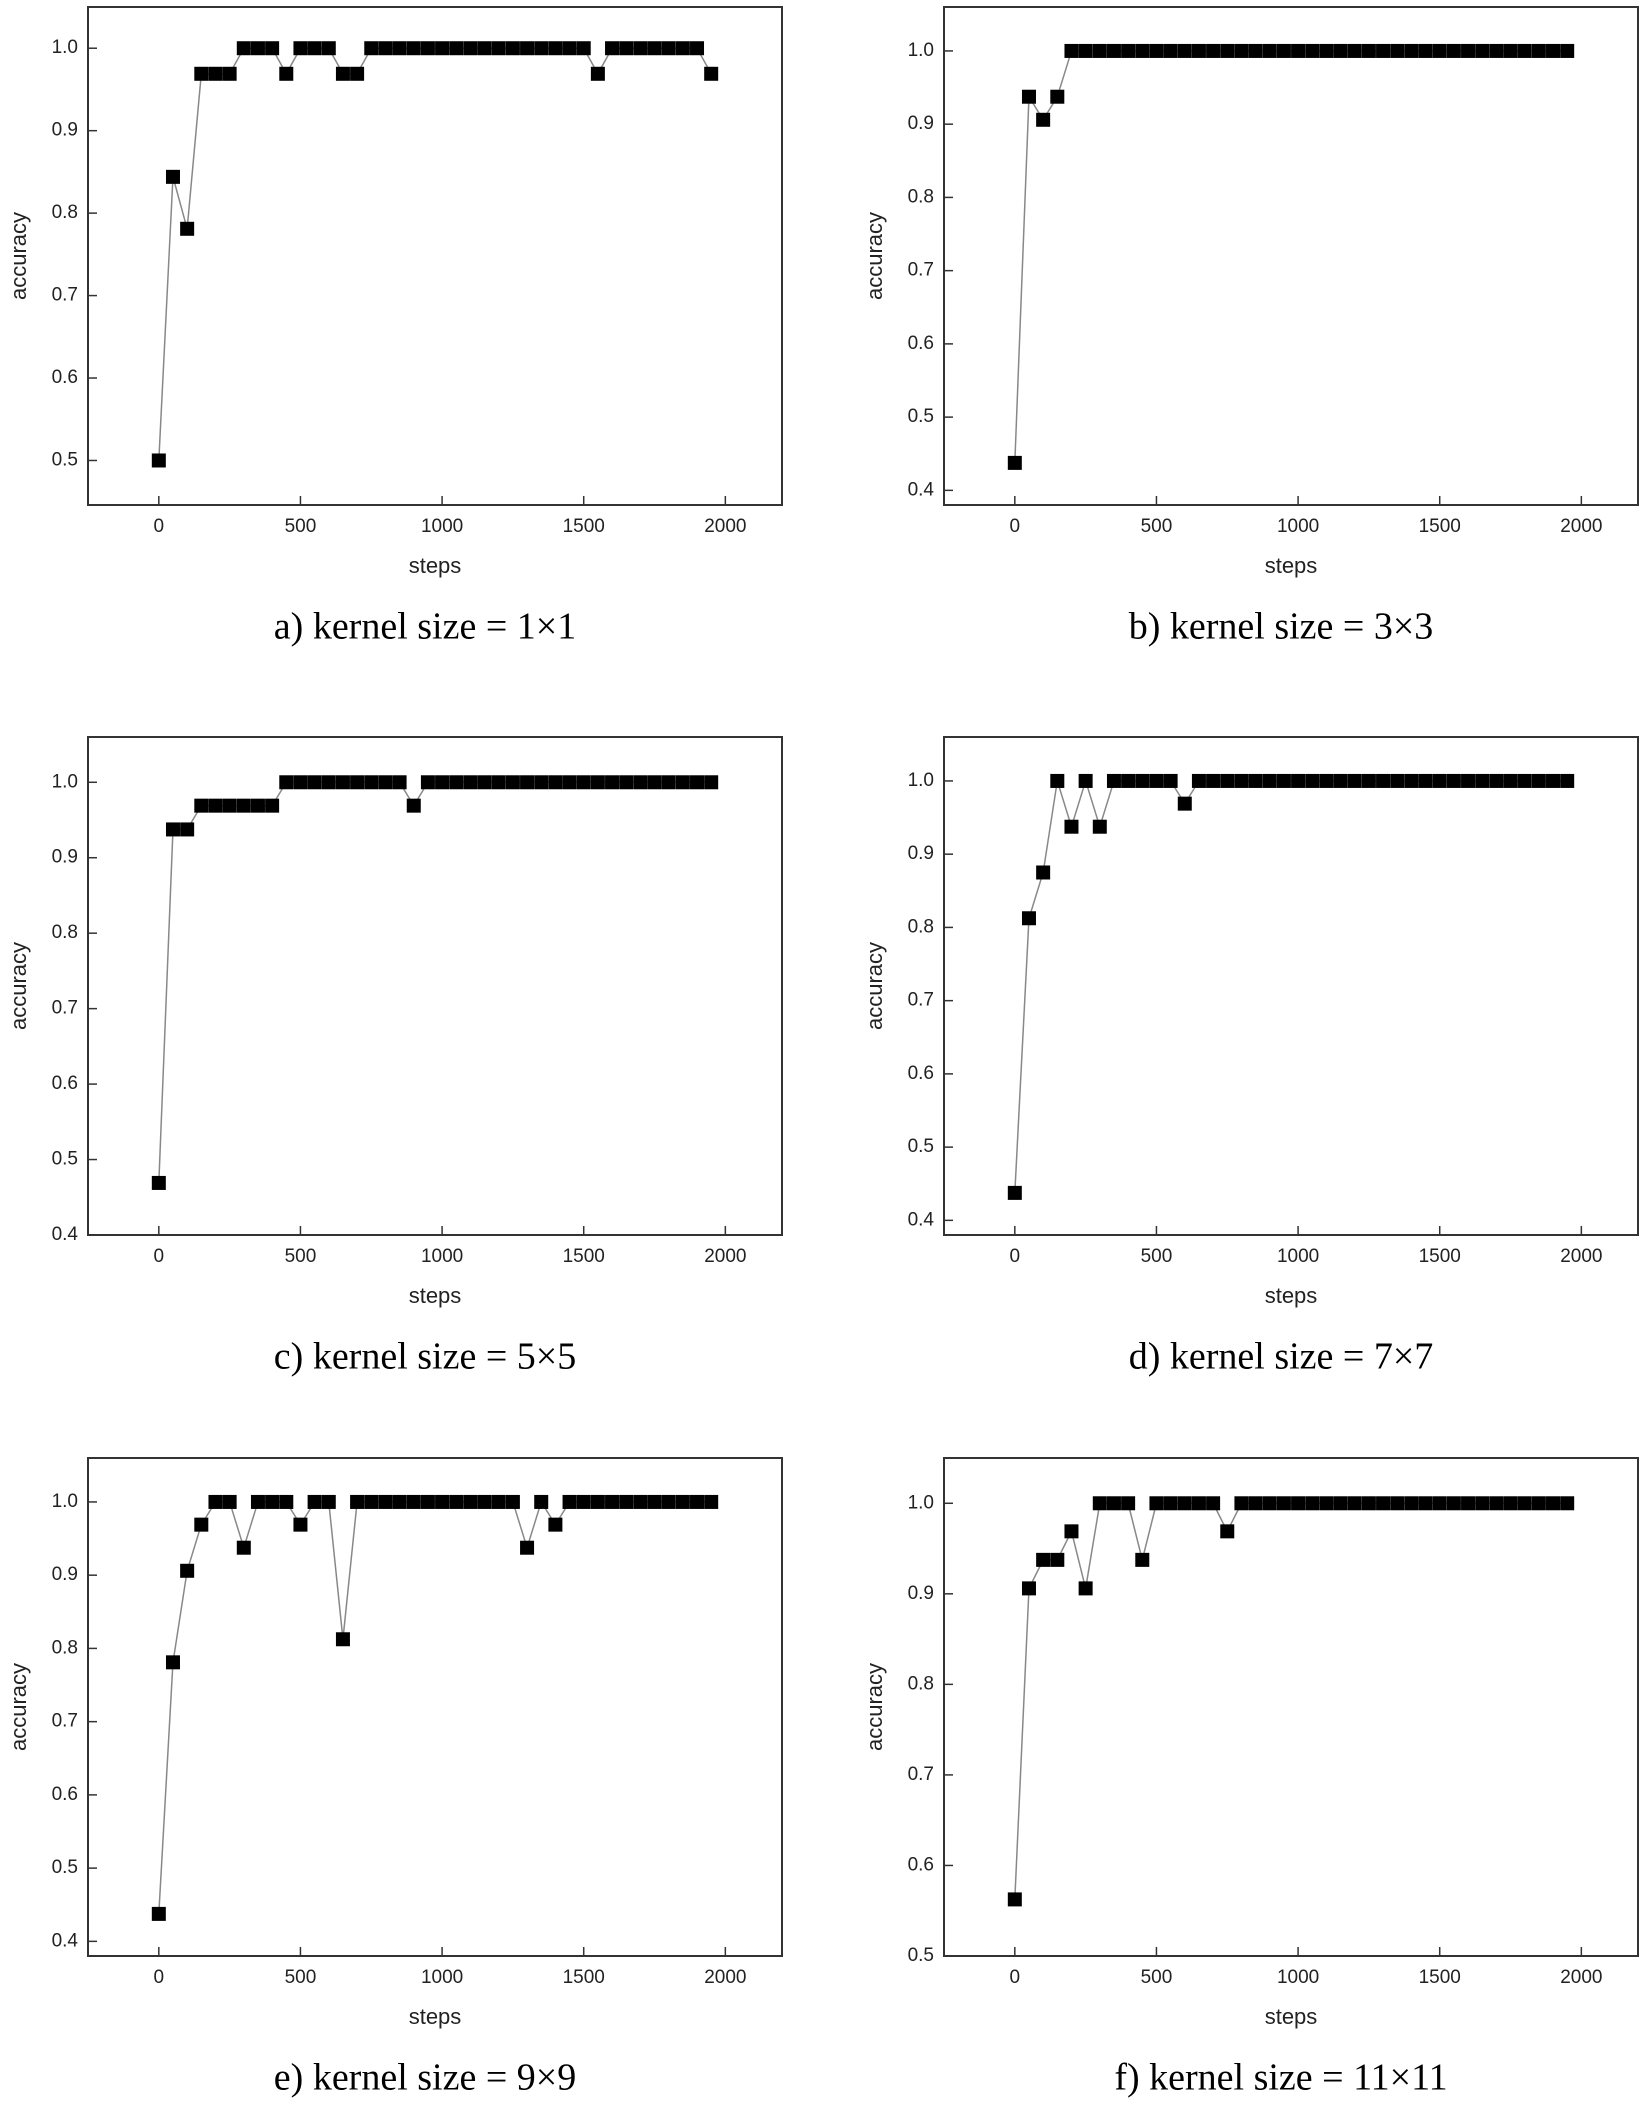 This screenshot has height=2114, width=1650. Describe the element at coordinates (435, 256) in the screenshot. I see `plot-frame` at that location.